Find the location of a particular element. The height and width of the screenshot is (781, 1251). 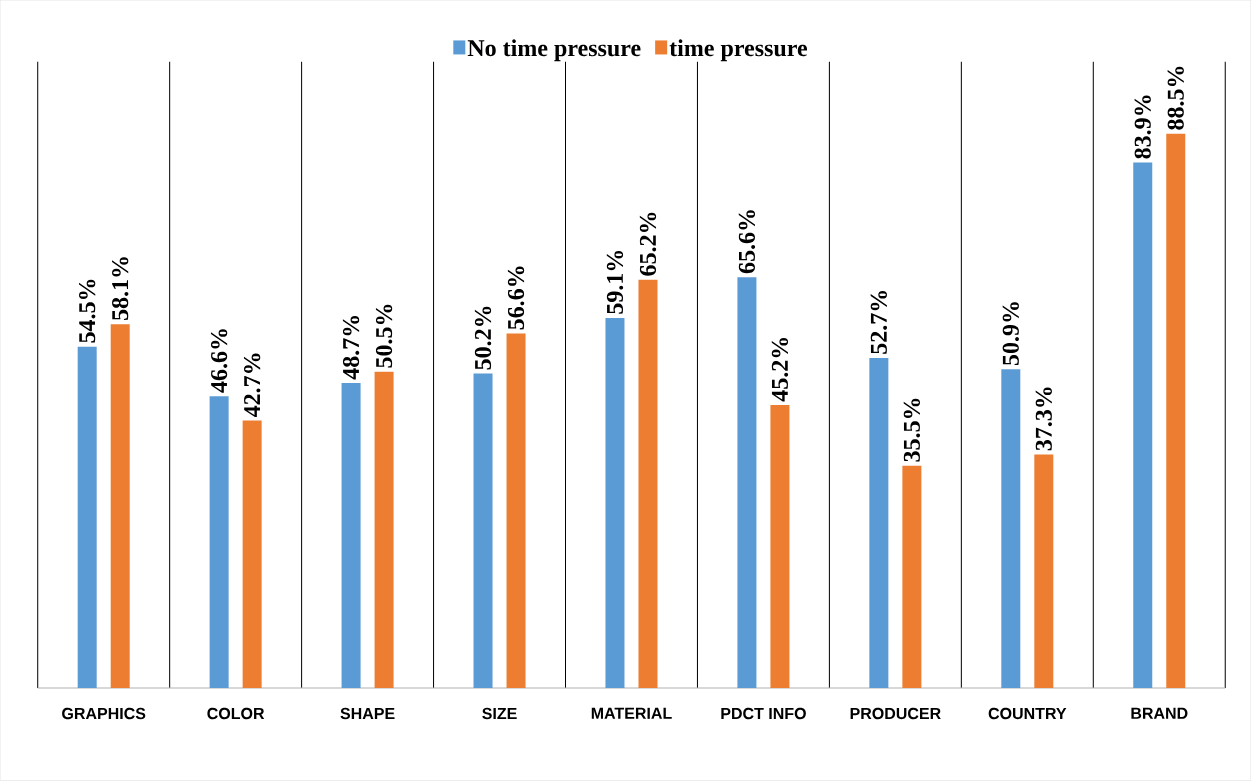

data-label: 35.5% is located at coordinates (912, 430).